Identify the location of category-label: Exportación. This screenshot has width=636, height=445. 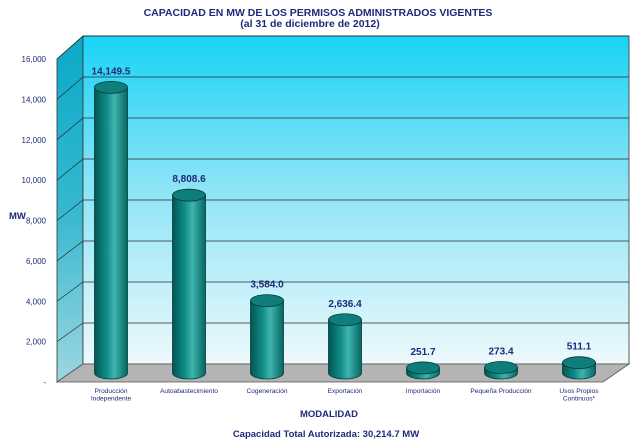
(345, 391).